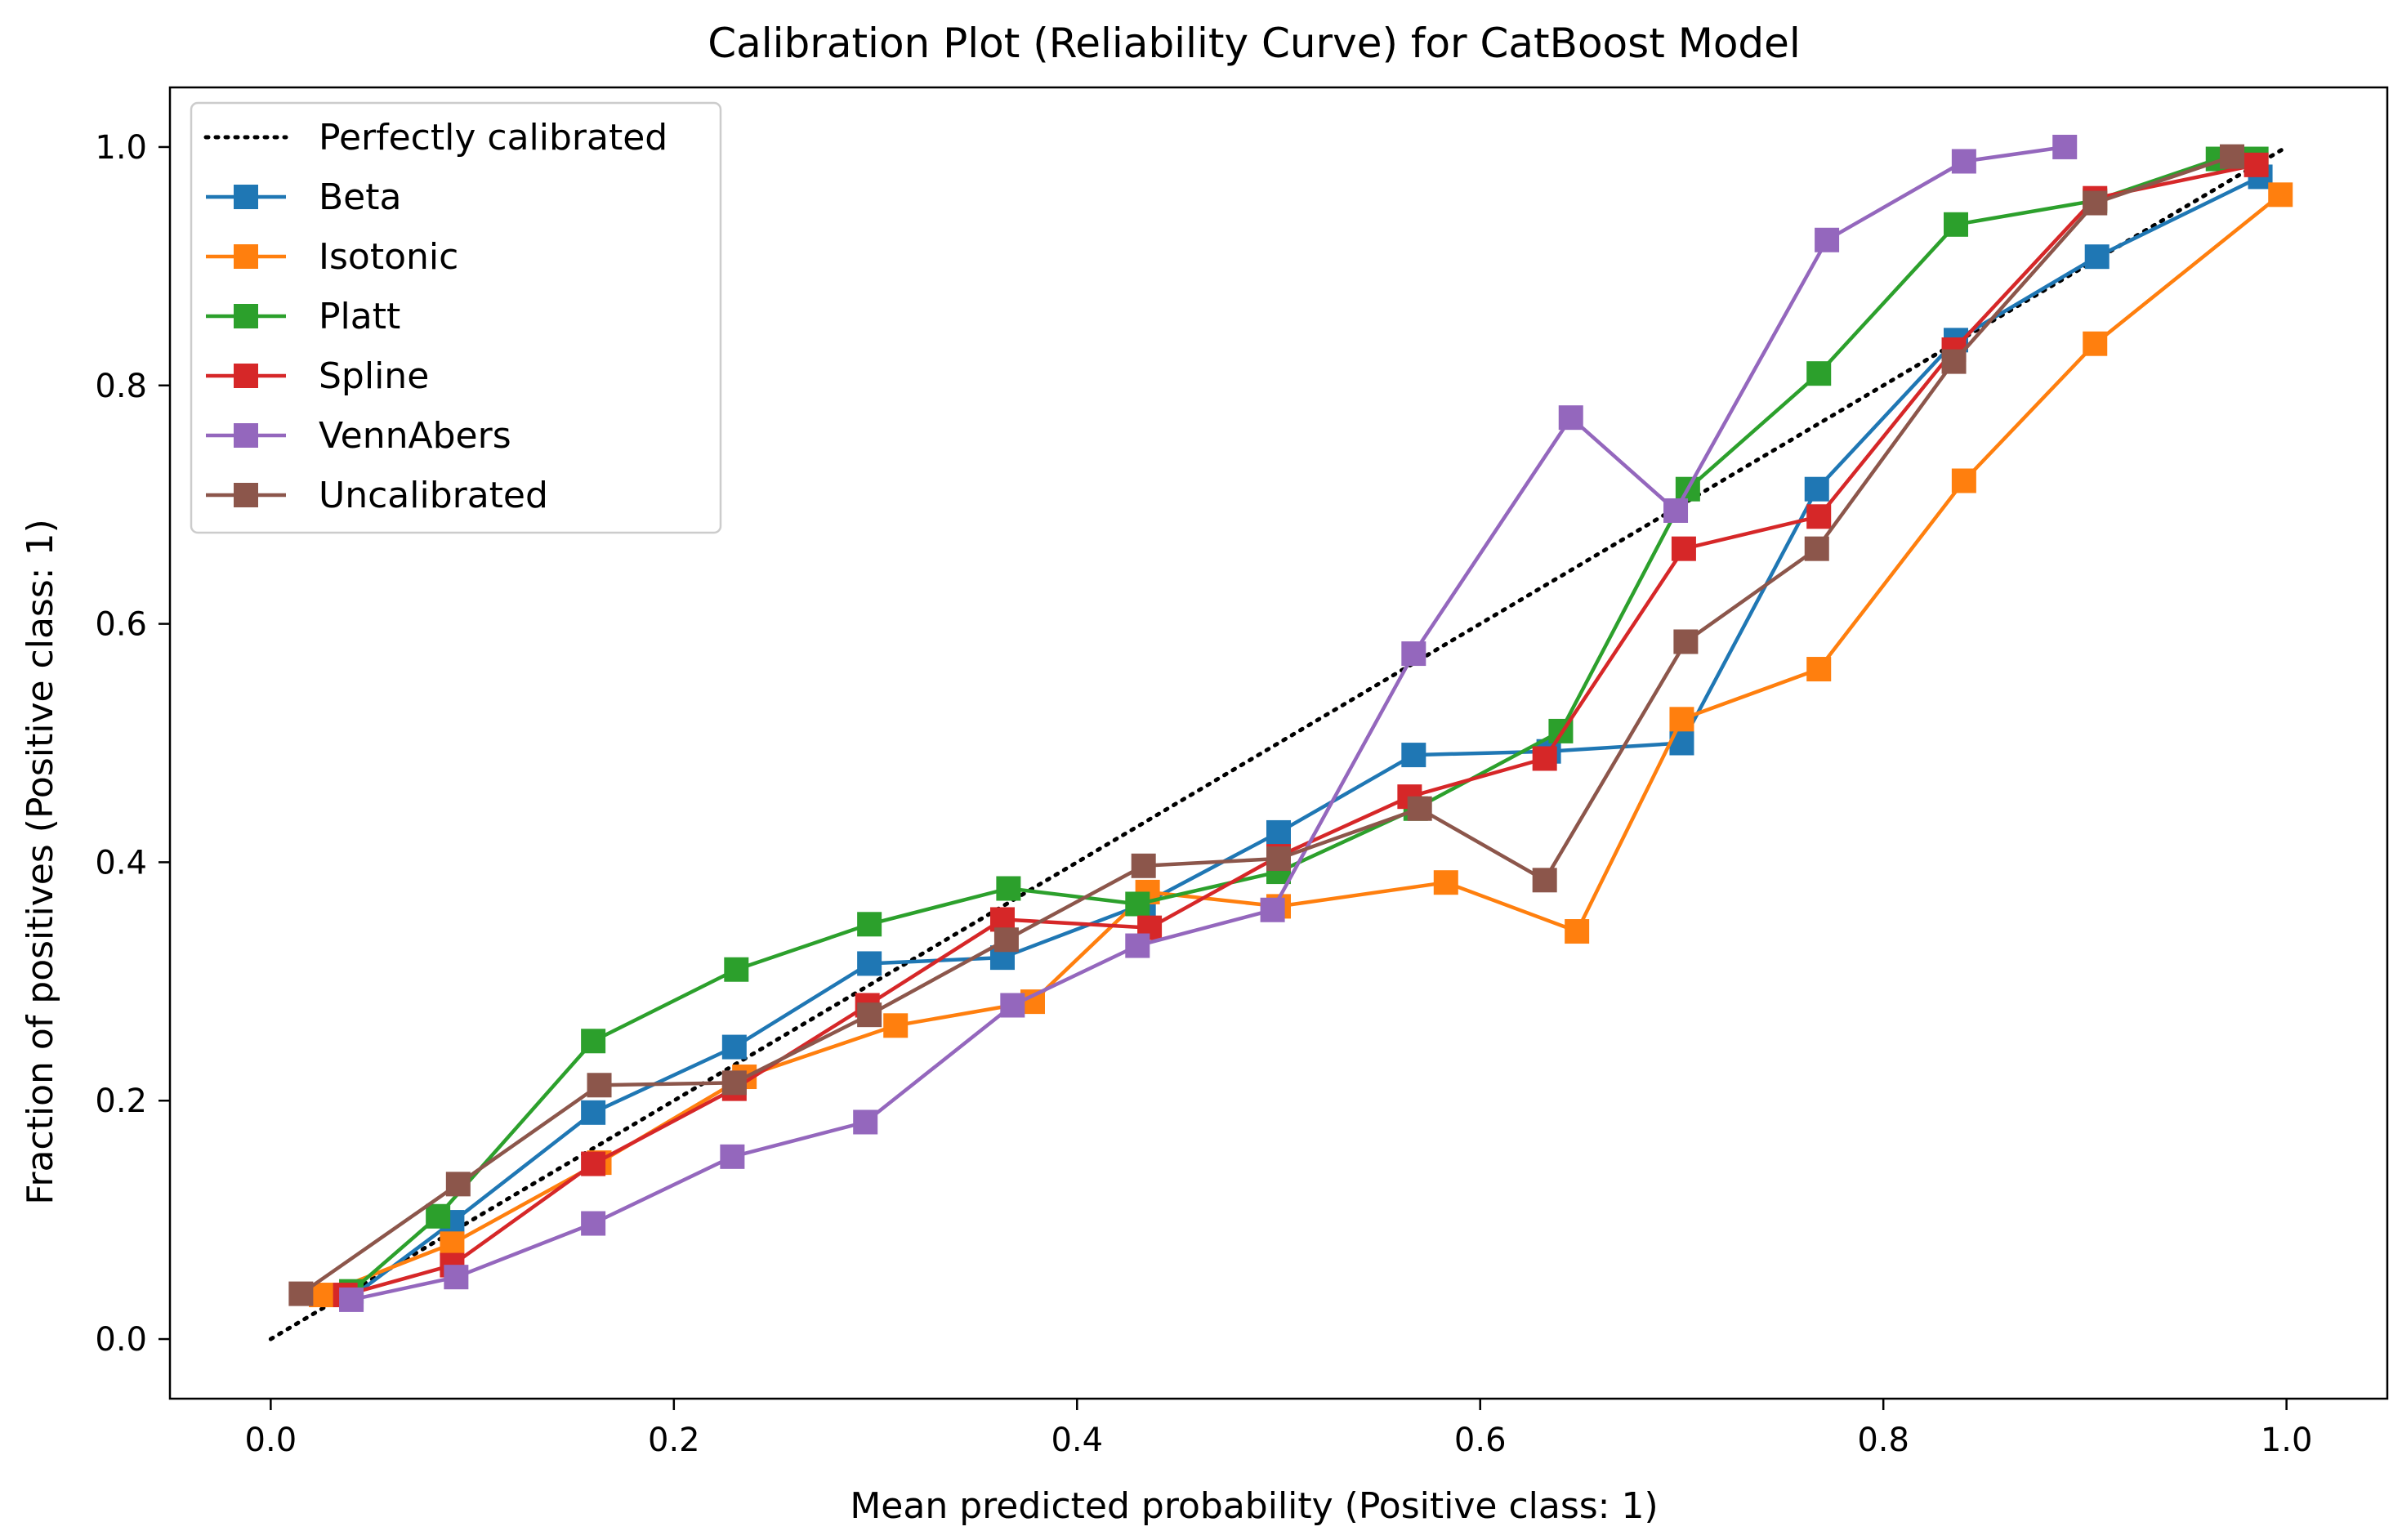 The width and height of the screenshot is (2402, 1540). Describe the element at coordinates (374, 376) in the screenshot. I see `legend-label-spline: Spline` at that location.